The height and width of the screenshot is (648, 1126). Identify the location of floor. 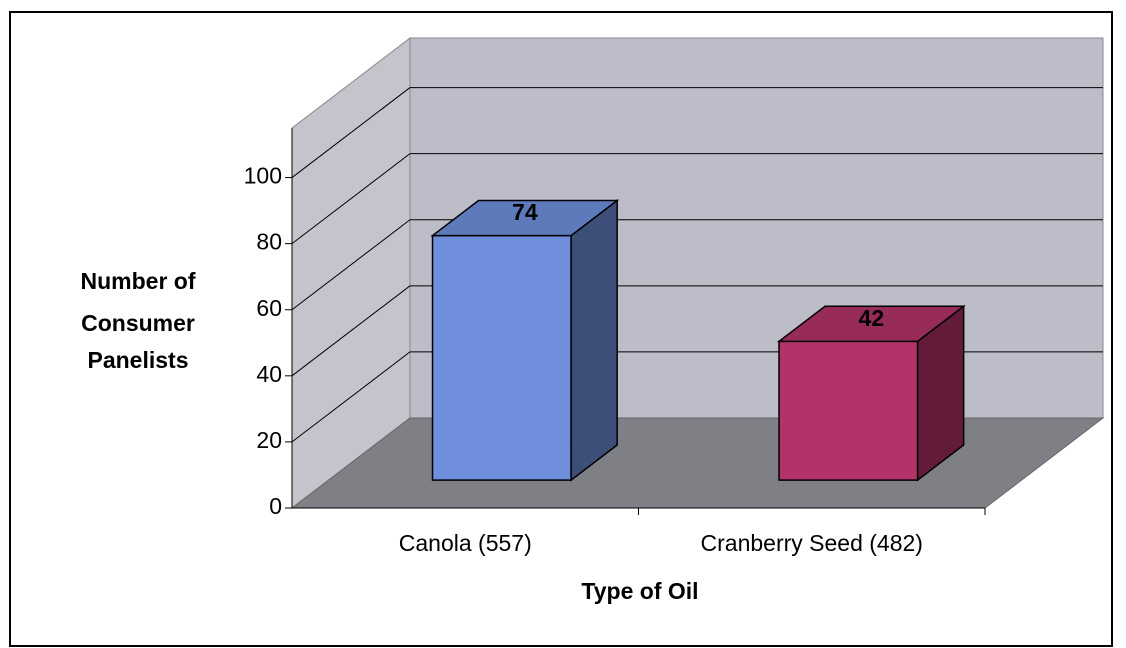
(697, 463).